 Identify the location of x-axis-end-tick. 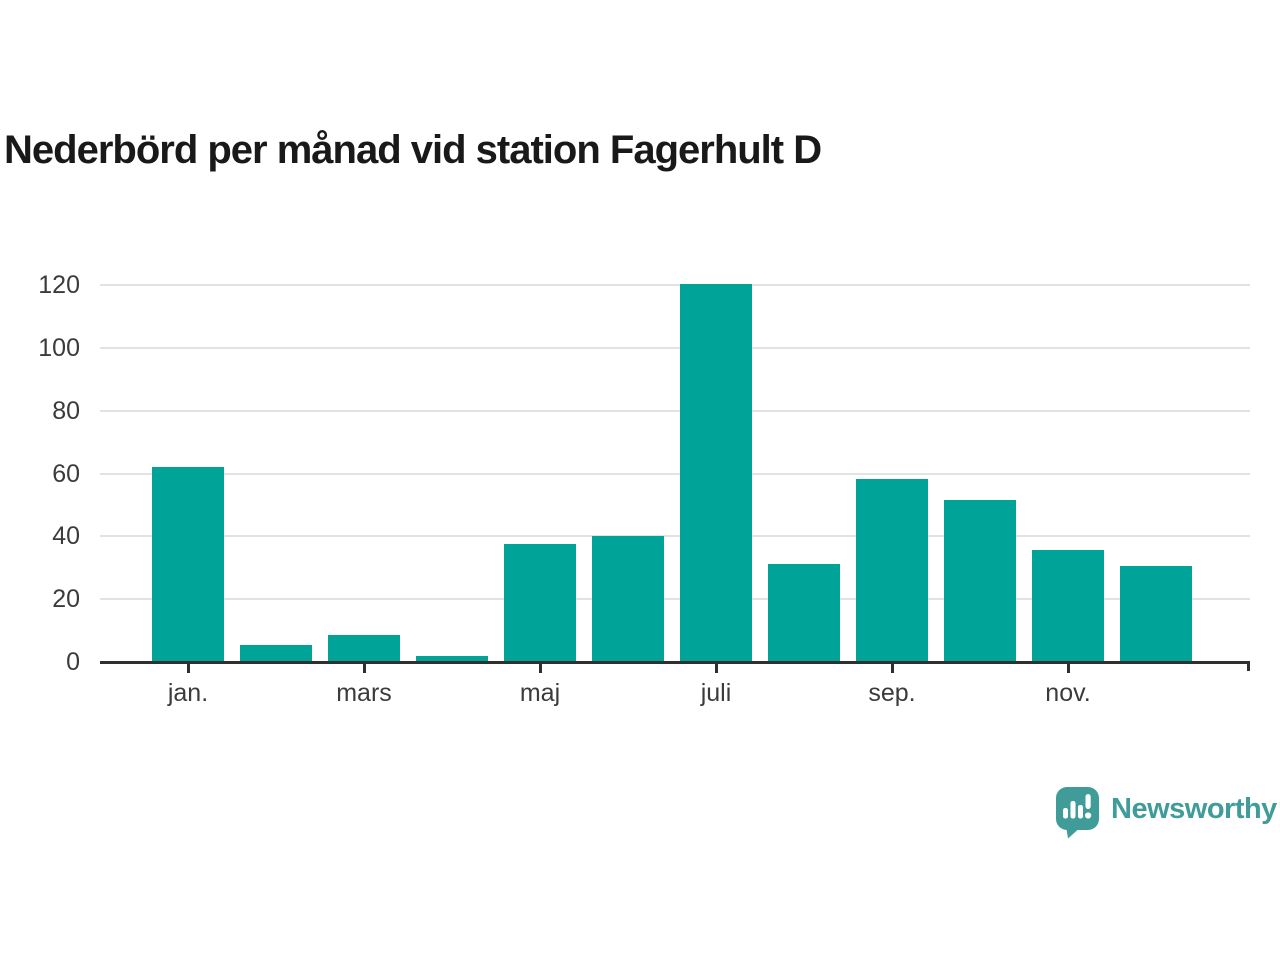
(1248, 666).